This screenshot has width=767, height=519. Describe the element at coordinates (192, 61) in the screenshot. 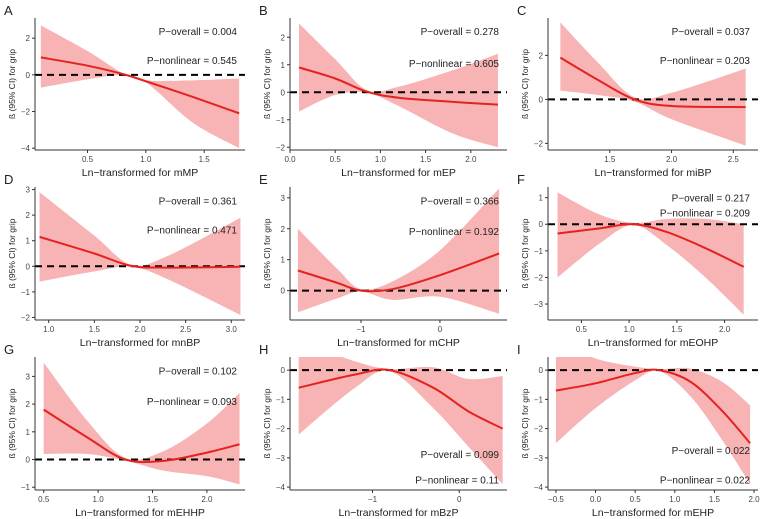

I see `p-value-annotation: P−nonlinear = 0.545` at that location.